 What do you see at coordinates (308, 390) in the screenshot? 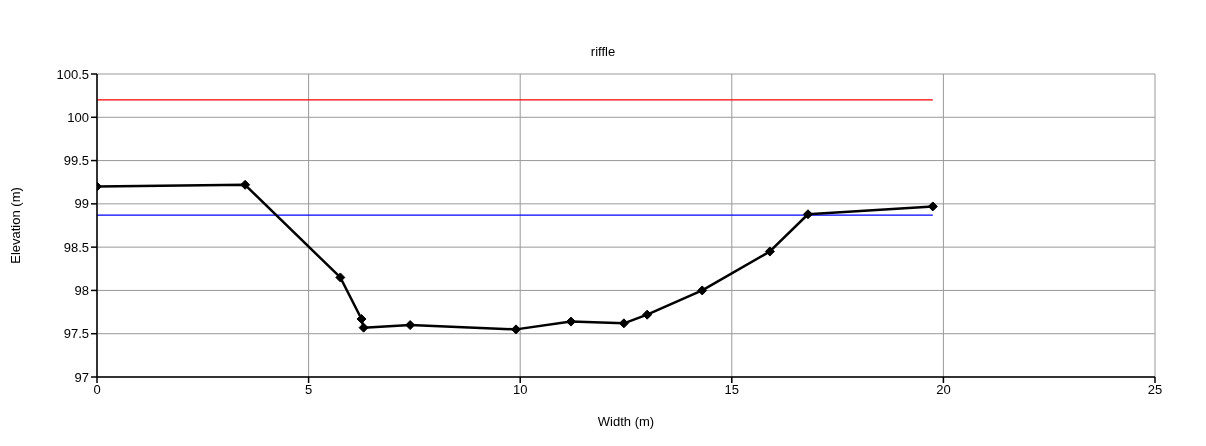
I see `x-tick-label: 5` at bounding box center [308, 390].